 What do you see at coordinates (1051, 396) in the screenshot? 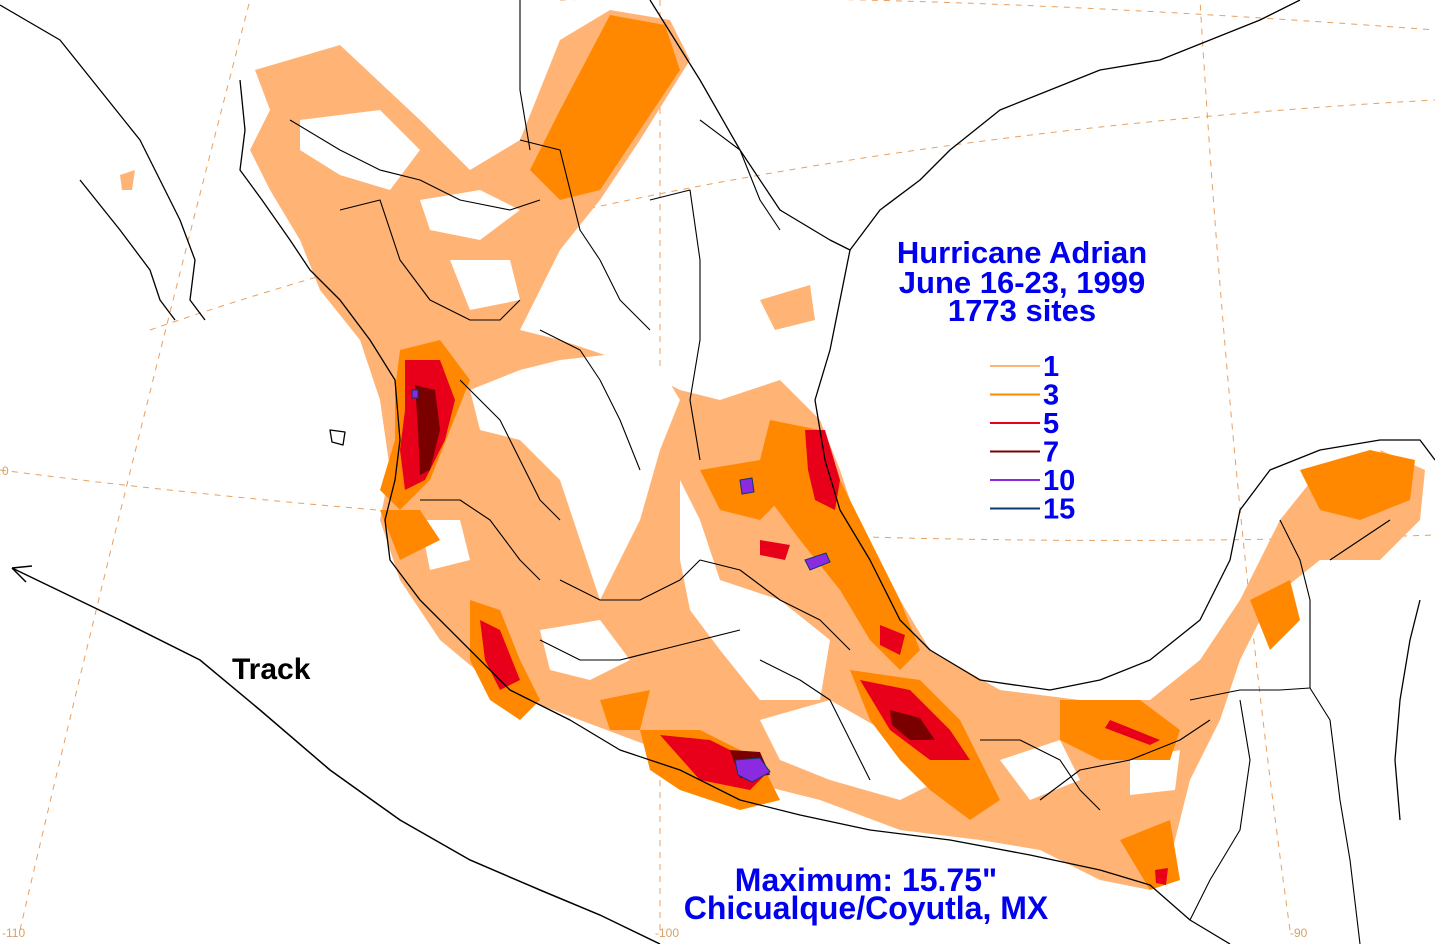
I see `legend-label: 3` at bounding box center [1051, 396].